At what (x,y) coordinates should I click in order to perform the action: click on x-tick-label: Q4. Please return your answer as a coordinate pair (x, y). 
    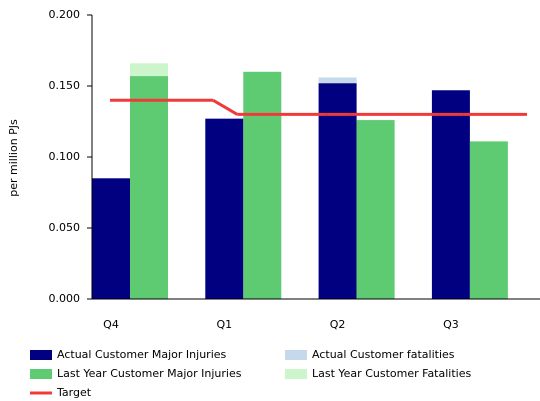
    Looking at the image, I should click on (111, 324).